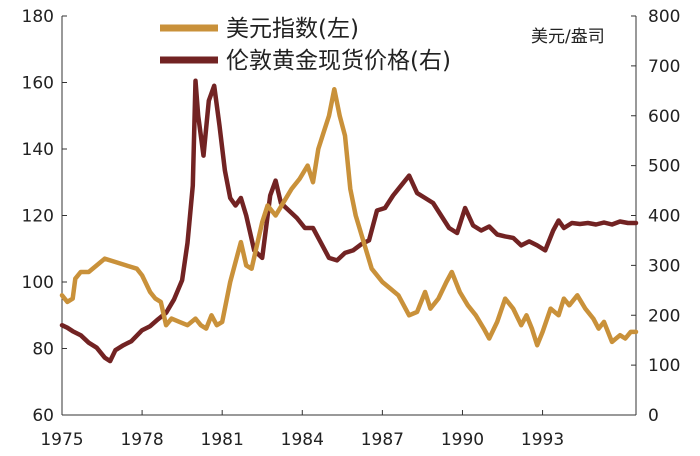  I want to click on right-tick-label: 300, so click(664, 266).